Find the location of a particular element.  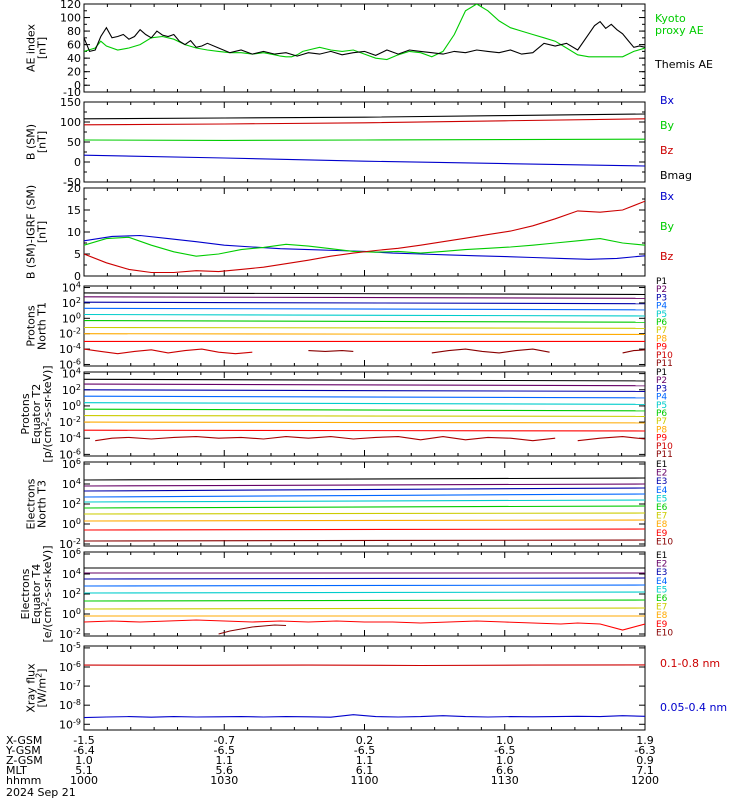

y-axis-label: Equator T2 is located at coordinates (36, 414).